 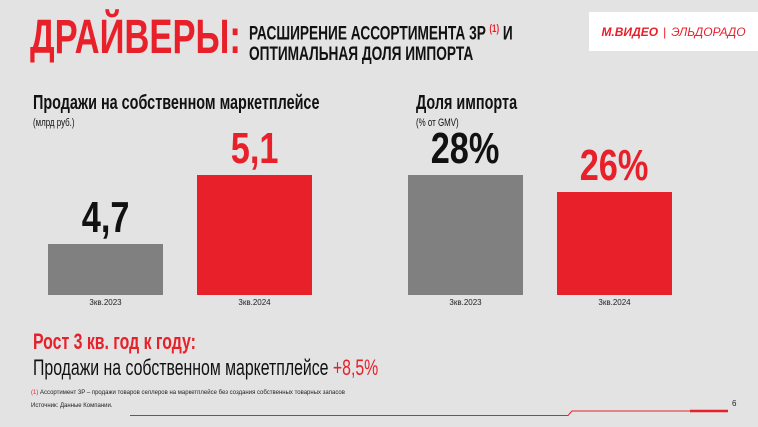 What do you see at coordinates (181, 367) in the screenshot?
I see `growth-text: Продажи на собственном маркетплейсе` at bounding box center [181, 367].